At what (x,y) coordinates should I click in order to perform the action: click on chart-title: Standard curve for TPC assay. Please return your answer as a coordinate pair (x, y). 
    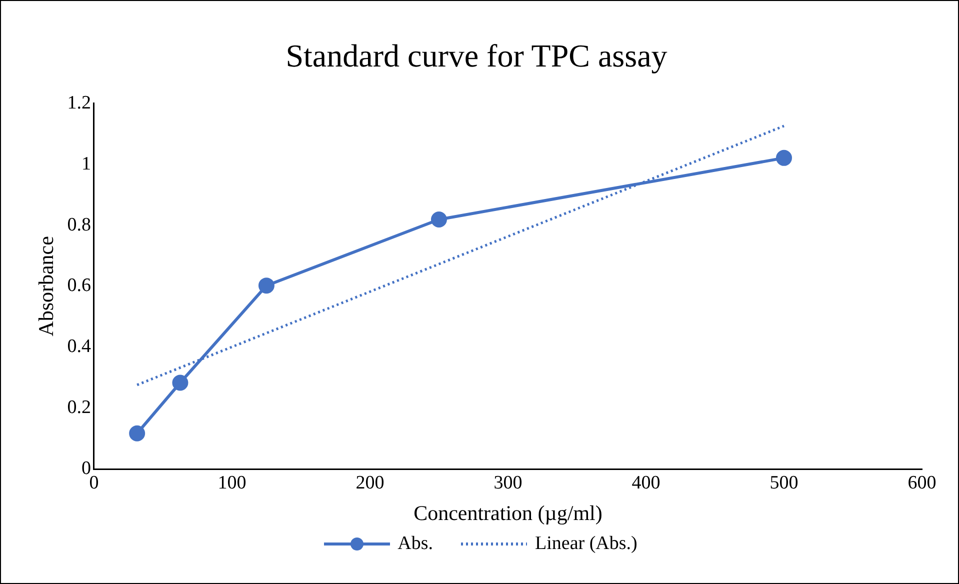
    Looking at the image, I should click on (477, 56).